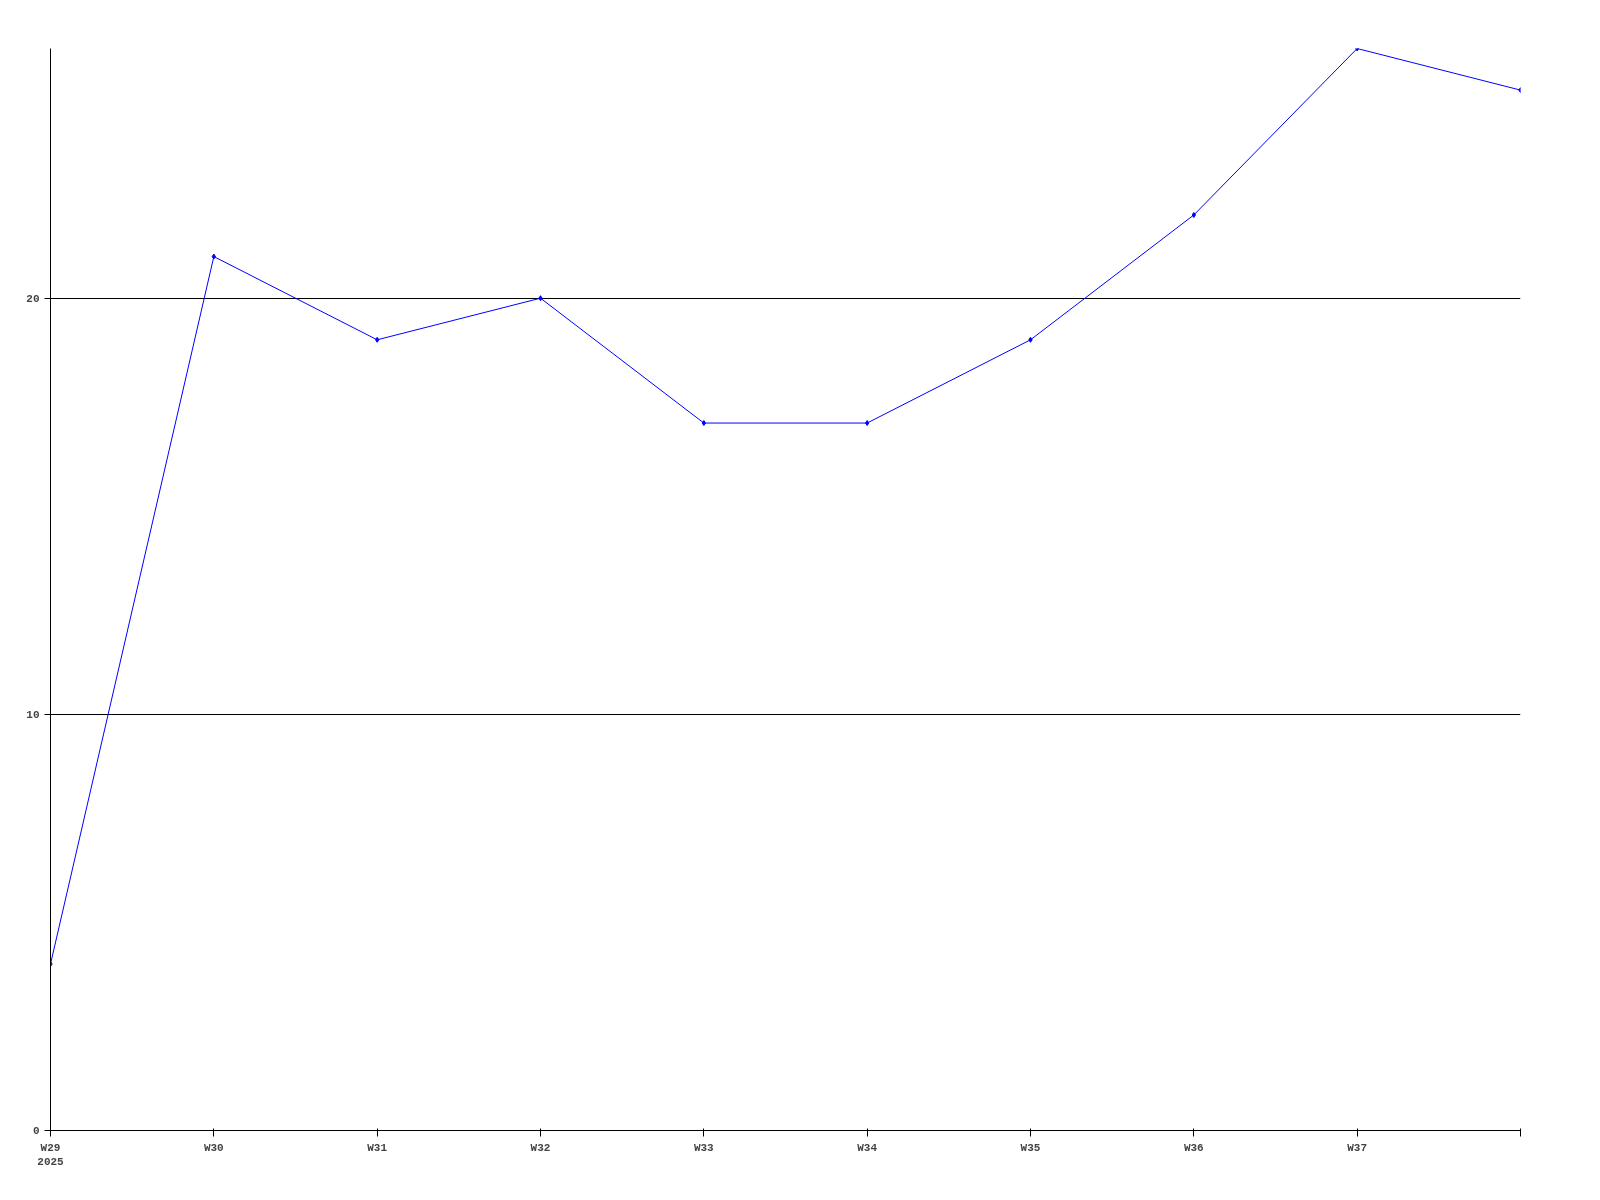 The image size is (1600, 1200). I want to click on x-tick-label: W29 2025, so click(51, 1154).